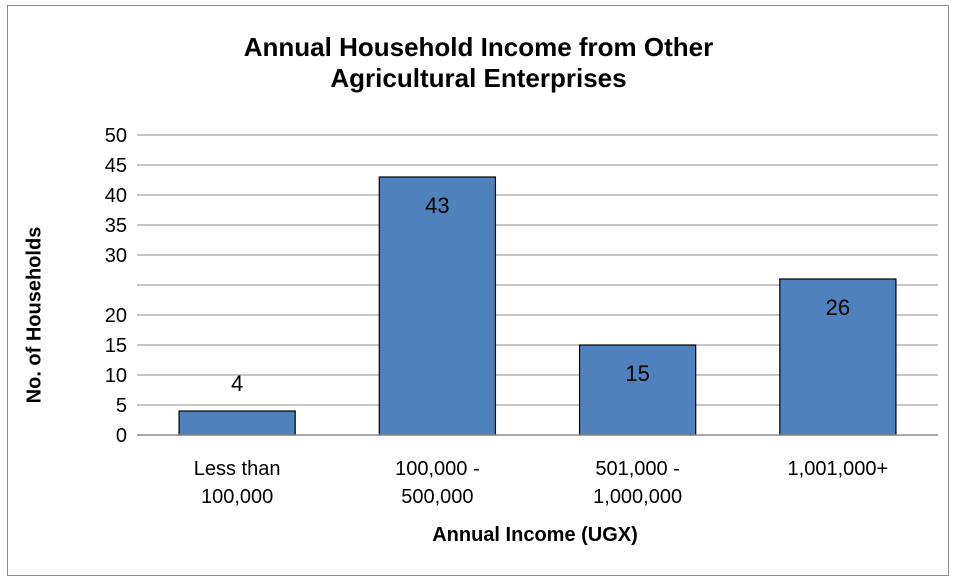  What do you see at coordinates (638, 497) in the screenshot?
I see `category-label-line: 1,000,000` at bounding box center [638, 497].